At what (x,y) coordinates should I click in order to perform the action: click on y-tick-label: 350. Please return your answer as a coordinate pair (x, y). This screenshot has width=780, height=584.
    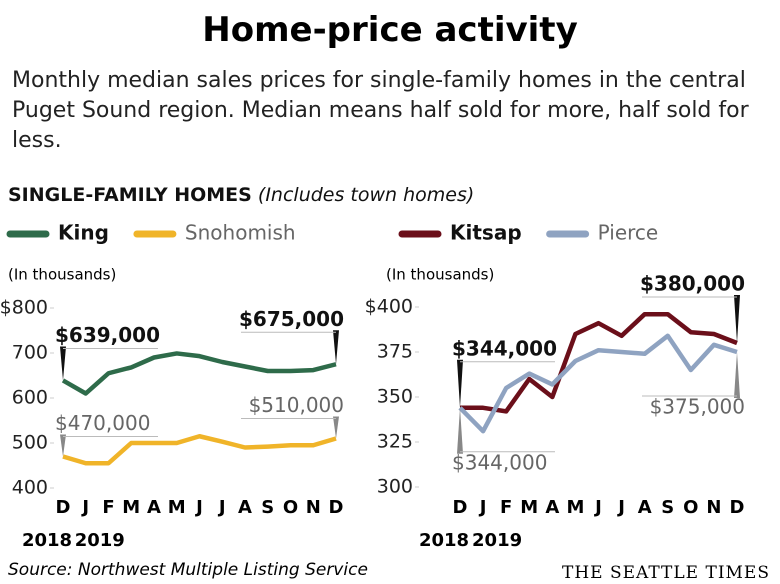
    Looking at the image, I should click on (395, 397).